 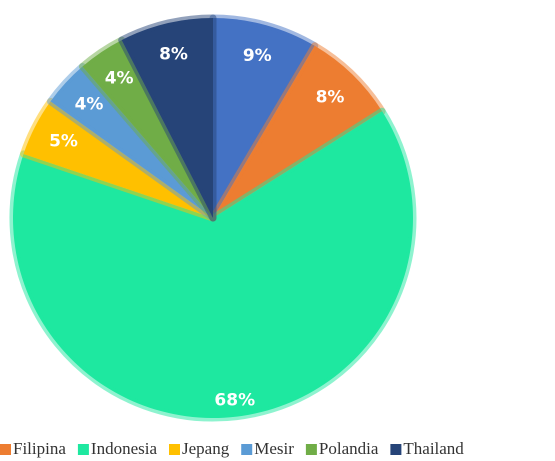 I want to click on legend-label: Mesir, so click(x=274, y=448).